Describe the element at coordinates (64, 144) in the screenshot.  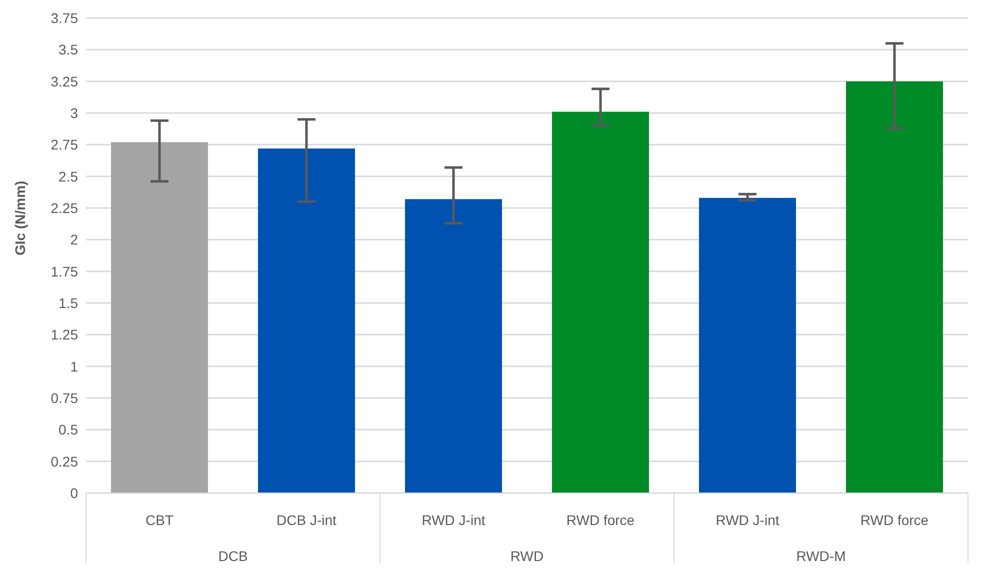
I see `y-tick-label: 2.75` at that location.